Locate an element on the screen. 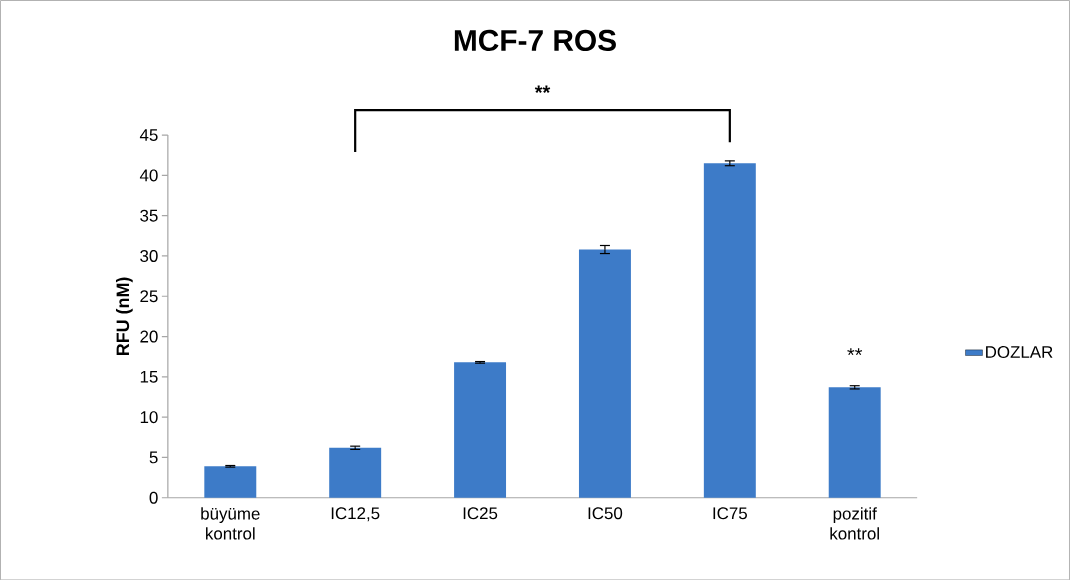 This screenshot has height=580, width=1070. x-tick-label: IC50 is located at coordinates (605, 513).